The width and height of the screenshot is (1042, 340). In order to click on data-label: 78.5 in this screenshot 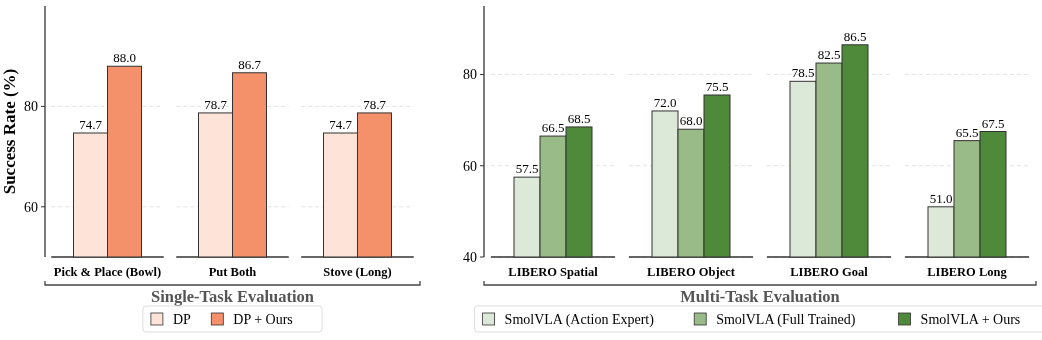, I will do `click(803, 73)`.